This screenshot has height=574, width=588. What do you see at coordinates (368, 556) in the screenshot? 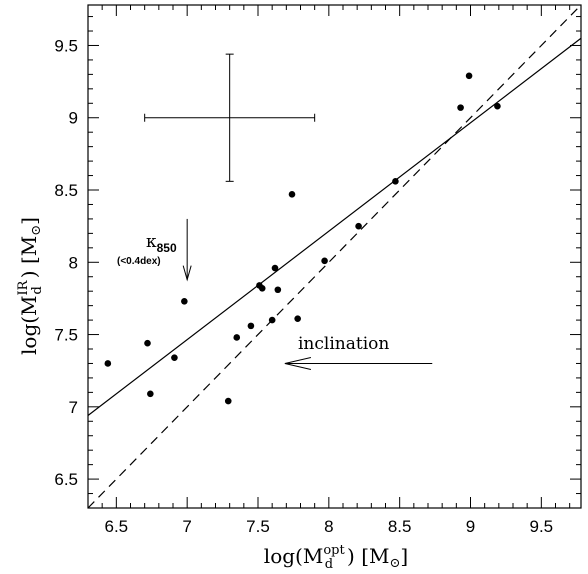
I see `x-axis-label-post: ) [M` at bounding box center [368, 556].